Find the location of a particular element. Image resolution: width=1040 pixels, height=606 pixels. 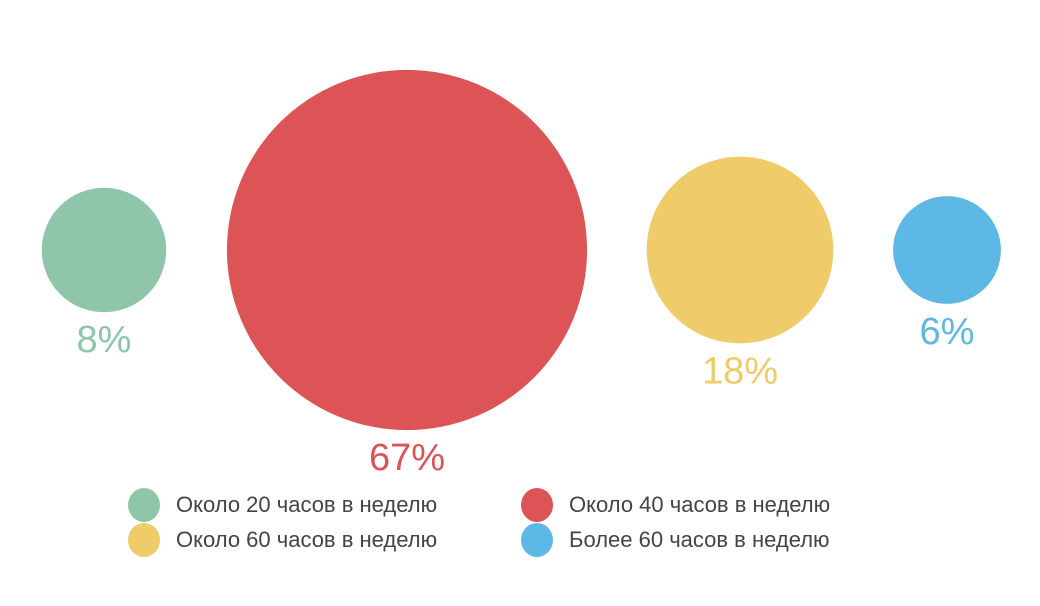

legend-item-20h: Около 20 часов в неделю is located at coordinates (282, 505).